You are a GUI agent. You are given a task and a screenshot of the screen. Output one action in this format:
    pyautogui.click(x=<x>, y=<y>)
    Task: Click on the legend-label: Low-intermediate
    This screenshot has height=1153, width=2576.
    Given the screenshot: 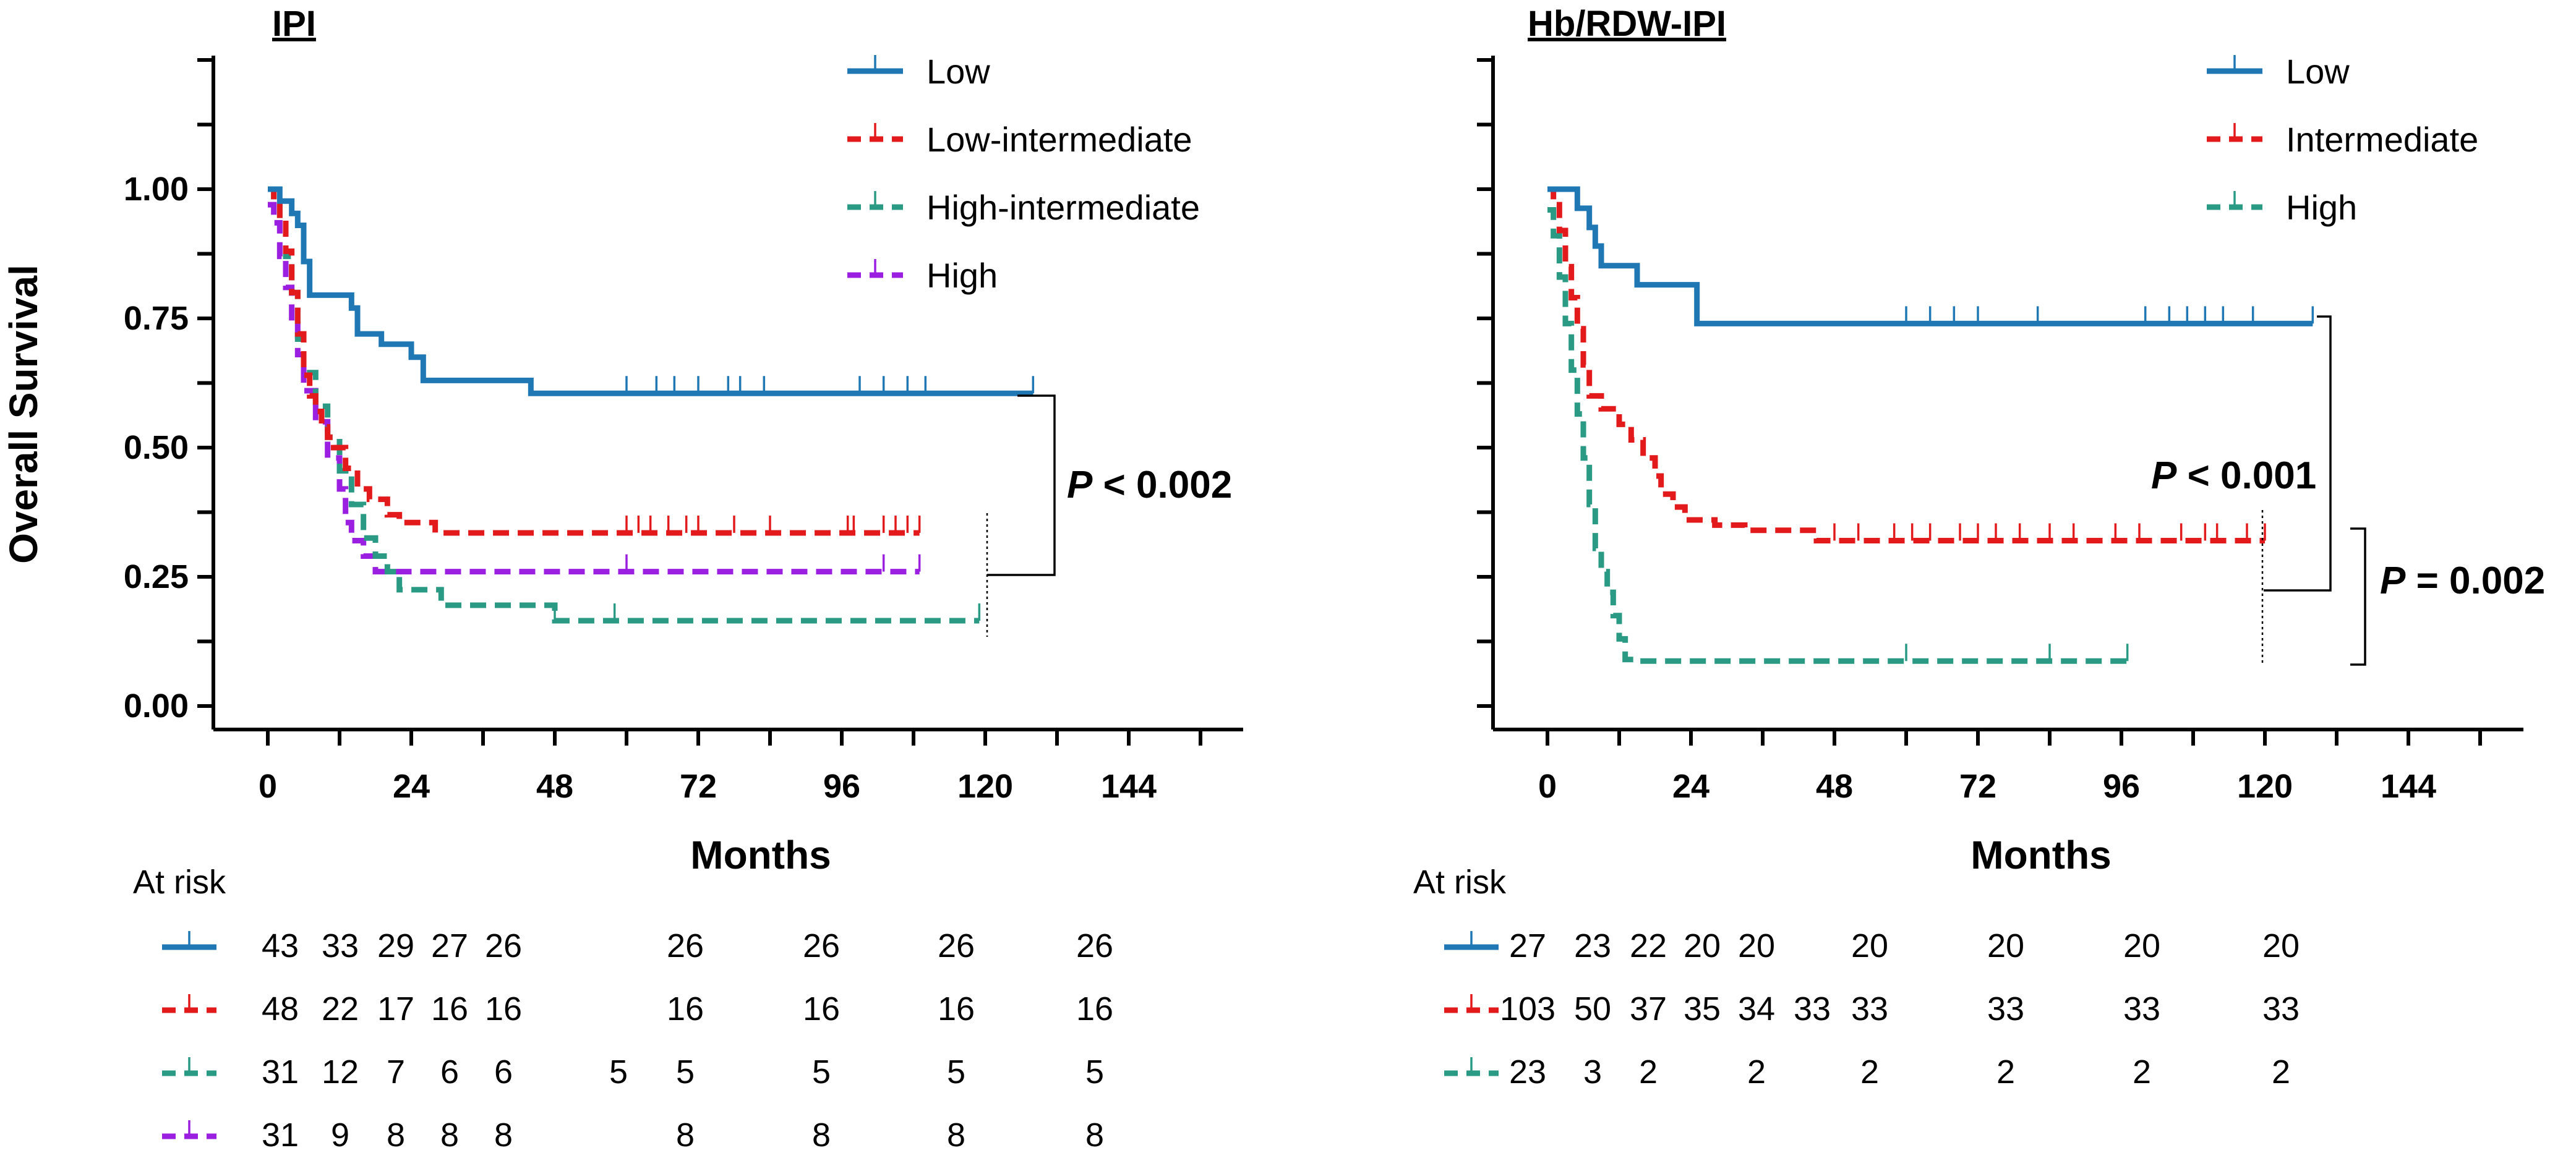 What is the action you would take?
    pyautogui.click(x=1059, y=139)
    